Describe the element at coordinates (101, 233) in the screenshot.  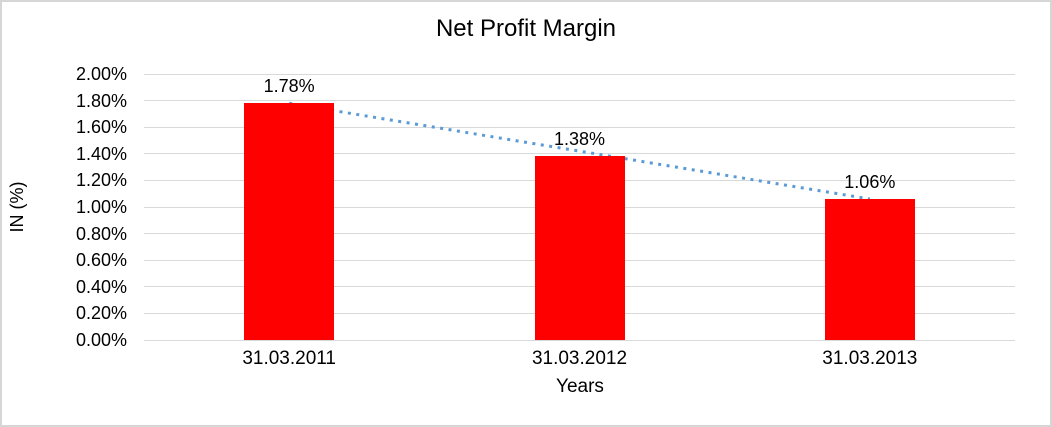
I see `y-tick-label: 0.80%` at that location.